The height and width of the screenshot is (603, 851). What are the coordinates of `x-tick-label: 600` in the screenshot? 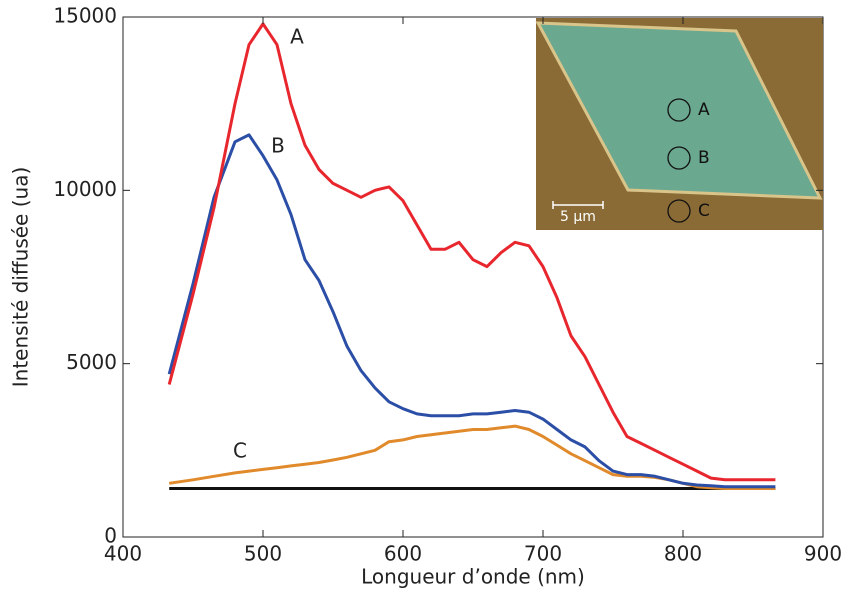 It's located at (403, 554).